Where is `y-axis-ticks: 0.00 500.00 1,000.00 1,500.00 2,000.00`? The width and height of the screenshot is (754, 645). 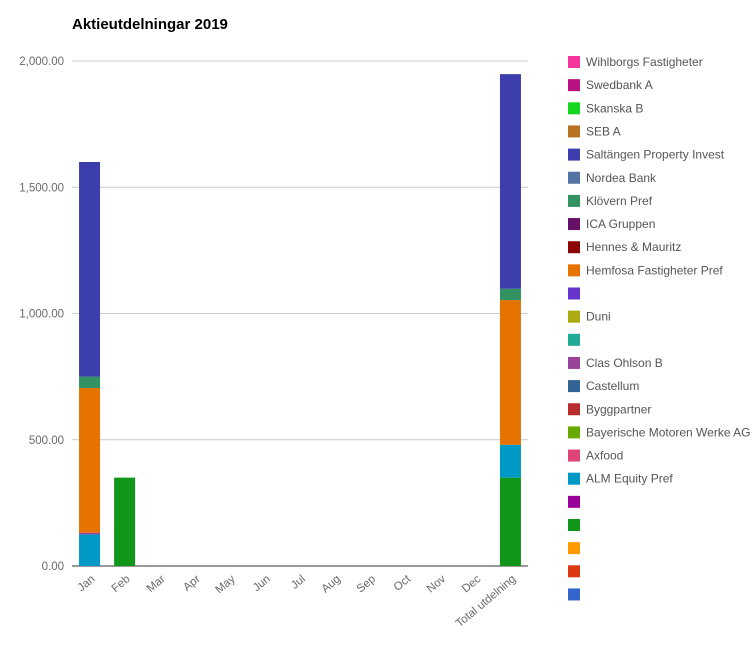
y-axis-ticks: 0.00 500.00 1,000.00 1,500.00 2,000.00 is located at coordinates (41, 314).